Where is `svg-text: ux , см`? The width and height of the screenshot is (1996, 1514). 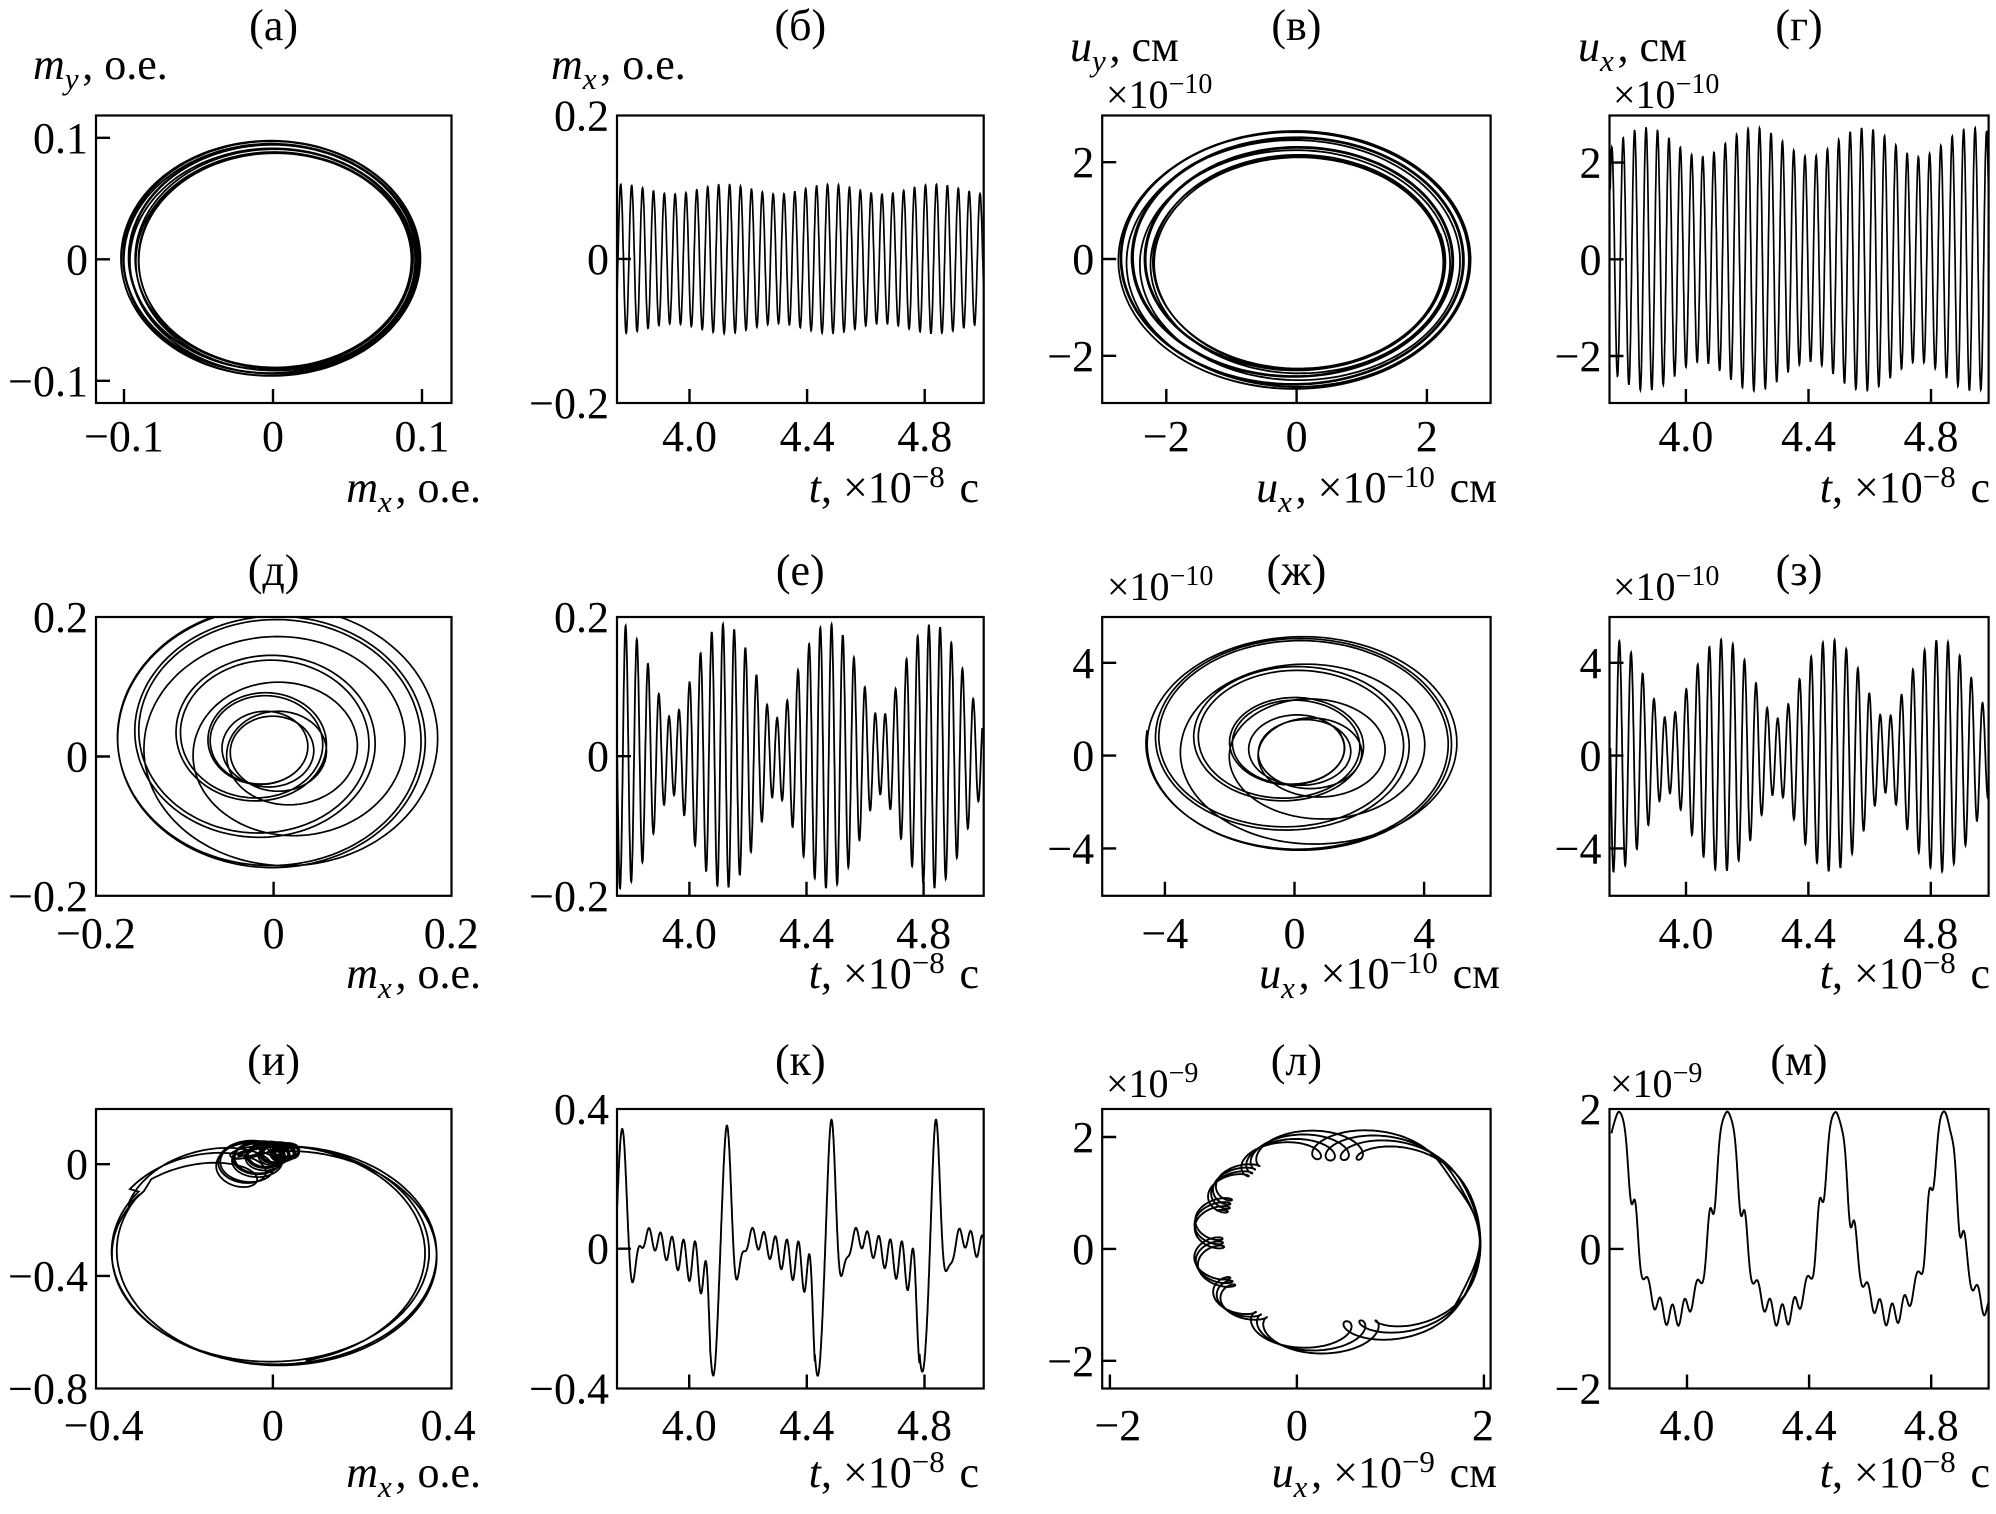
svg-text: ux , см is located at coordinates (1632, 50).